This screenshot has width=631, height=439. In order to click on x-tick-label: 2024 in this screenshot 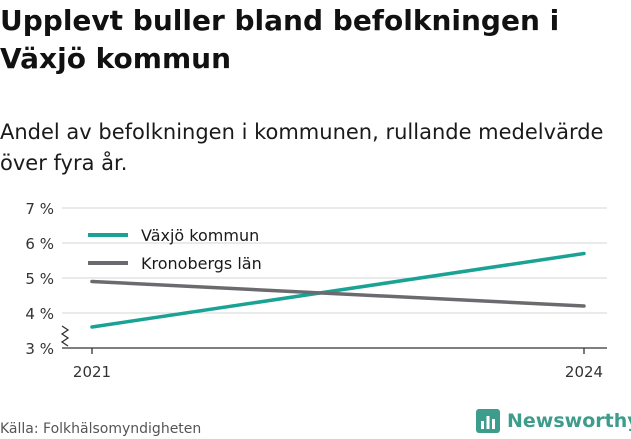, I will do `click(584, 372)`.